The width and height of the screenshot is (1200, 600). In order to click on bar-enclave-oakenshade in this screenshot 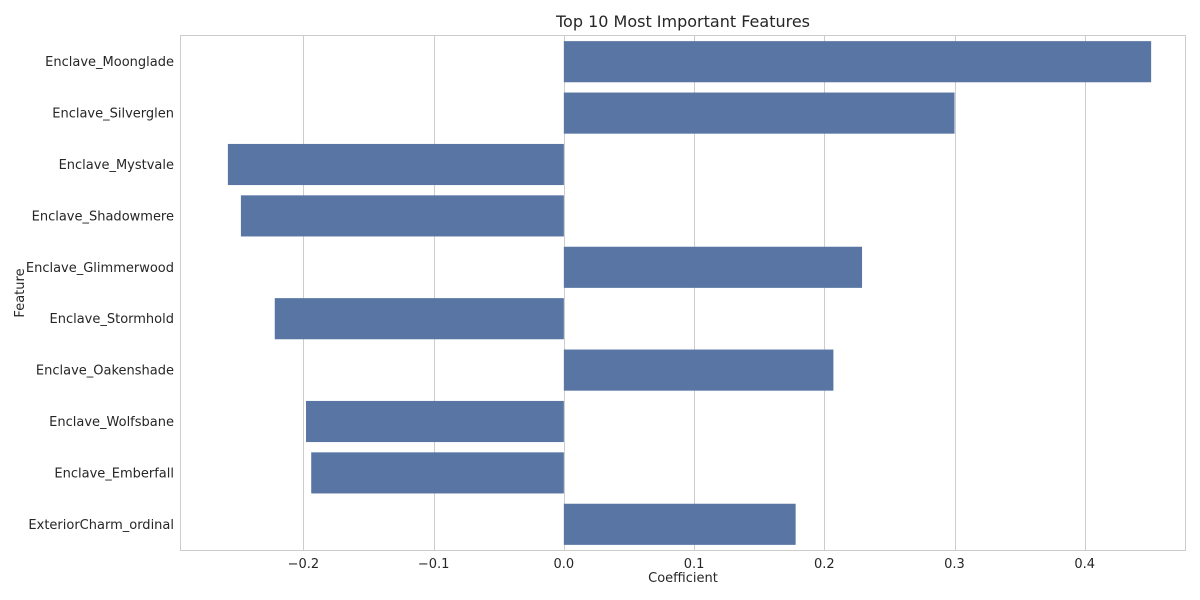, I will do `click(698, 370)`.